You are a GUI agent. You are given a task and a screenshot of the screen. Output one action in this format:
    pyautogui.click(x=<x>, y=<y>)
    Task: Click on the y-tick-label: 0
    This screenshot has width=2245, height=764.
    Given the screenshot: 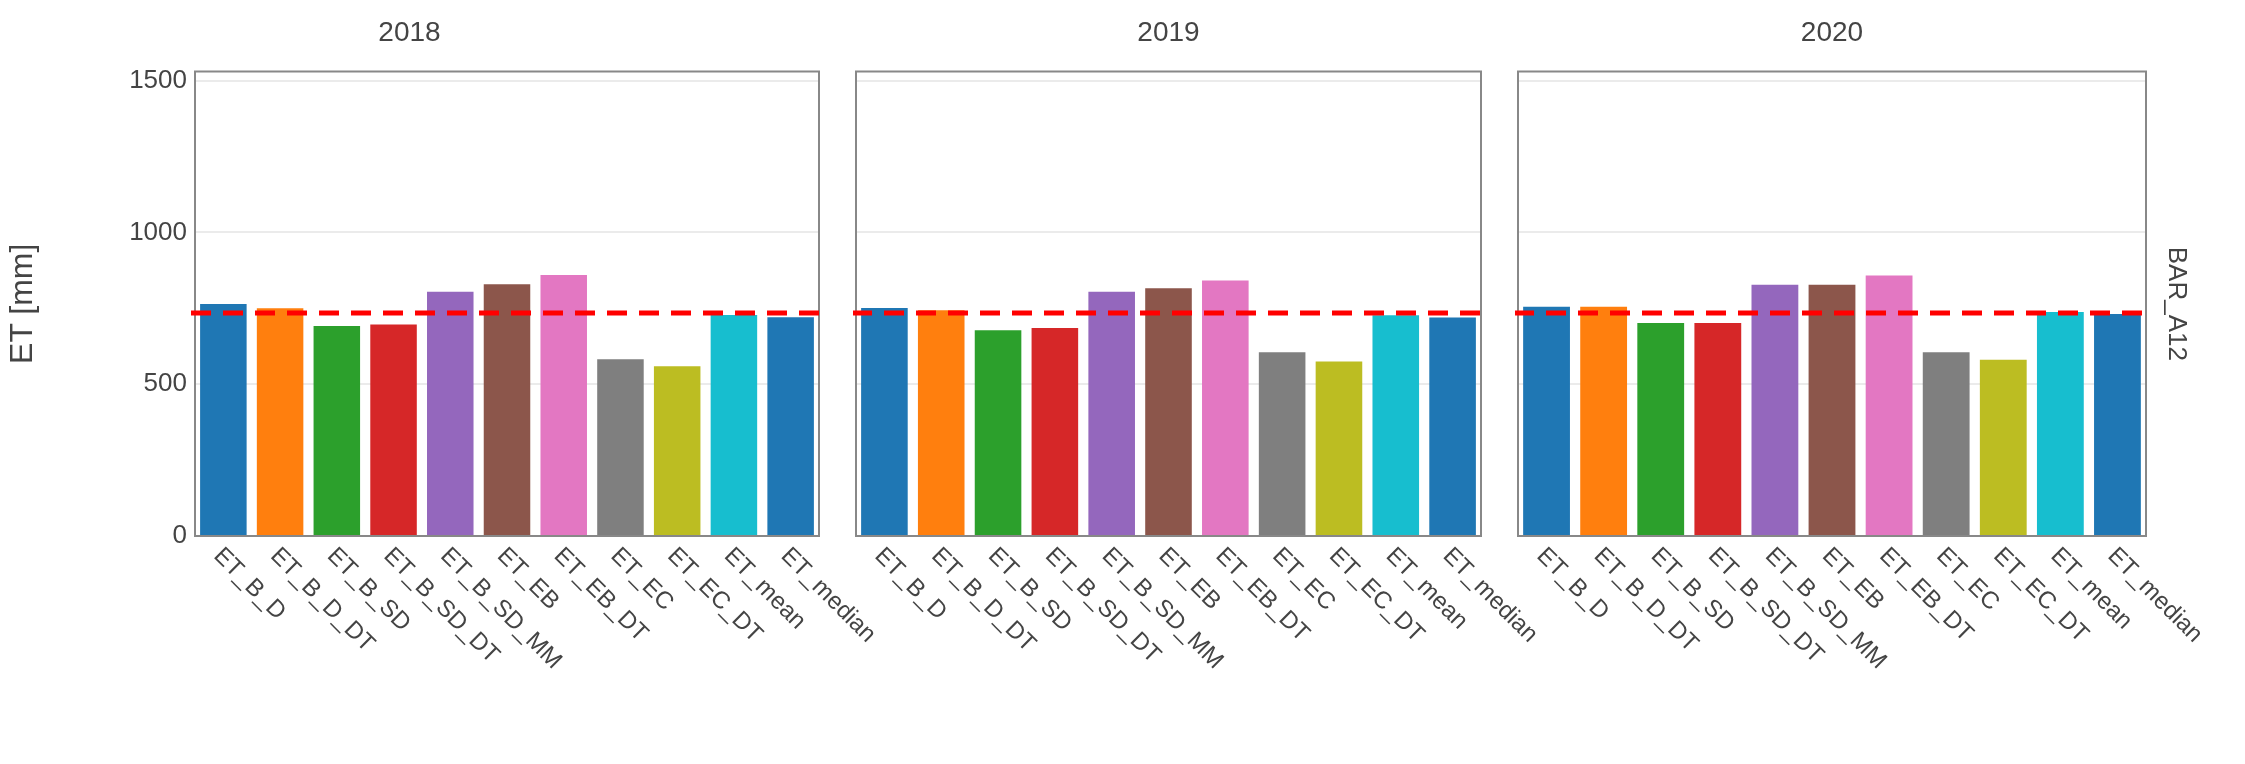 What is the action you would take?
    pyautogui.click(x=179, y=534)
    